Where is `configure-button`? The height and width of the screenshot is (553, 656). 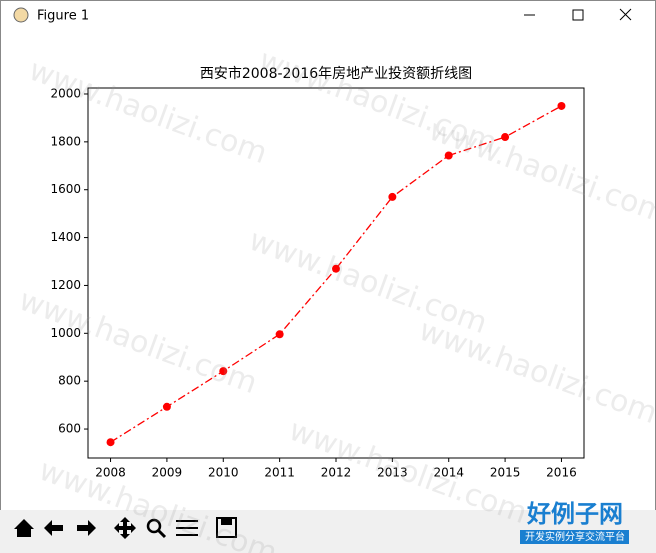
configure-button is located at coordinates (187, 528).